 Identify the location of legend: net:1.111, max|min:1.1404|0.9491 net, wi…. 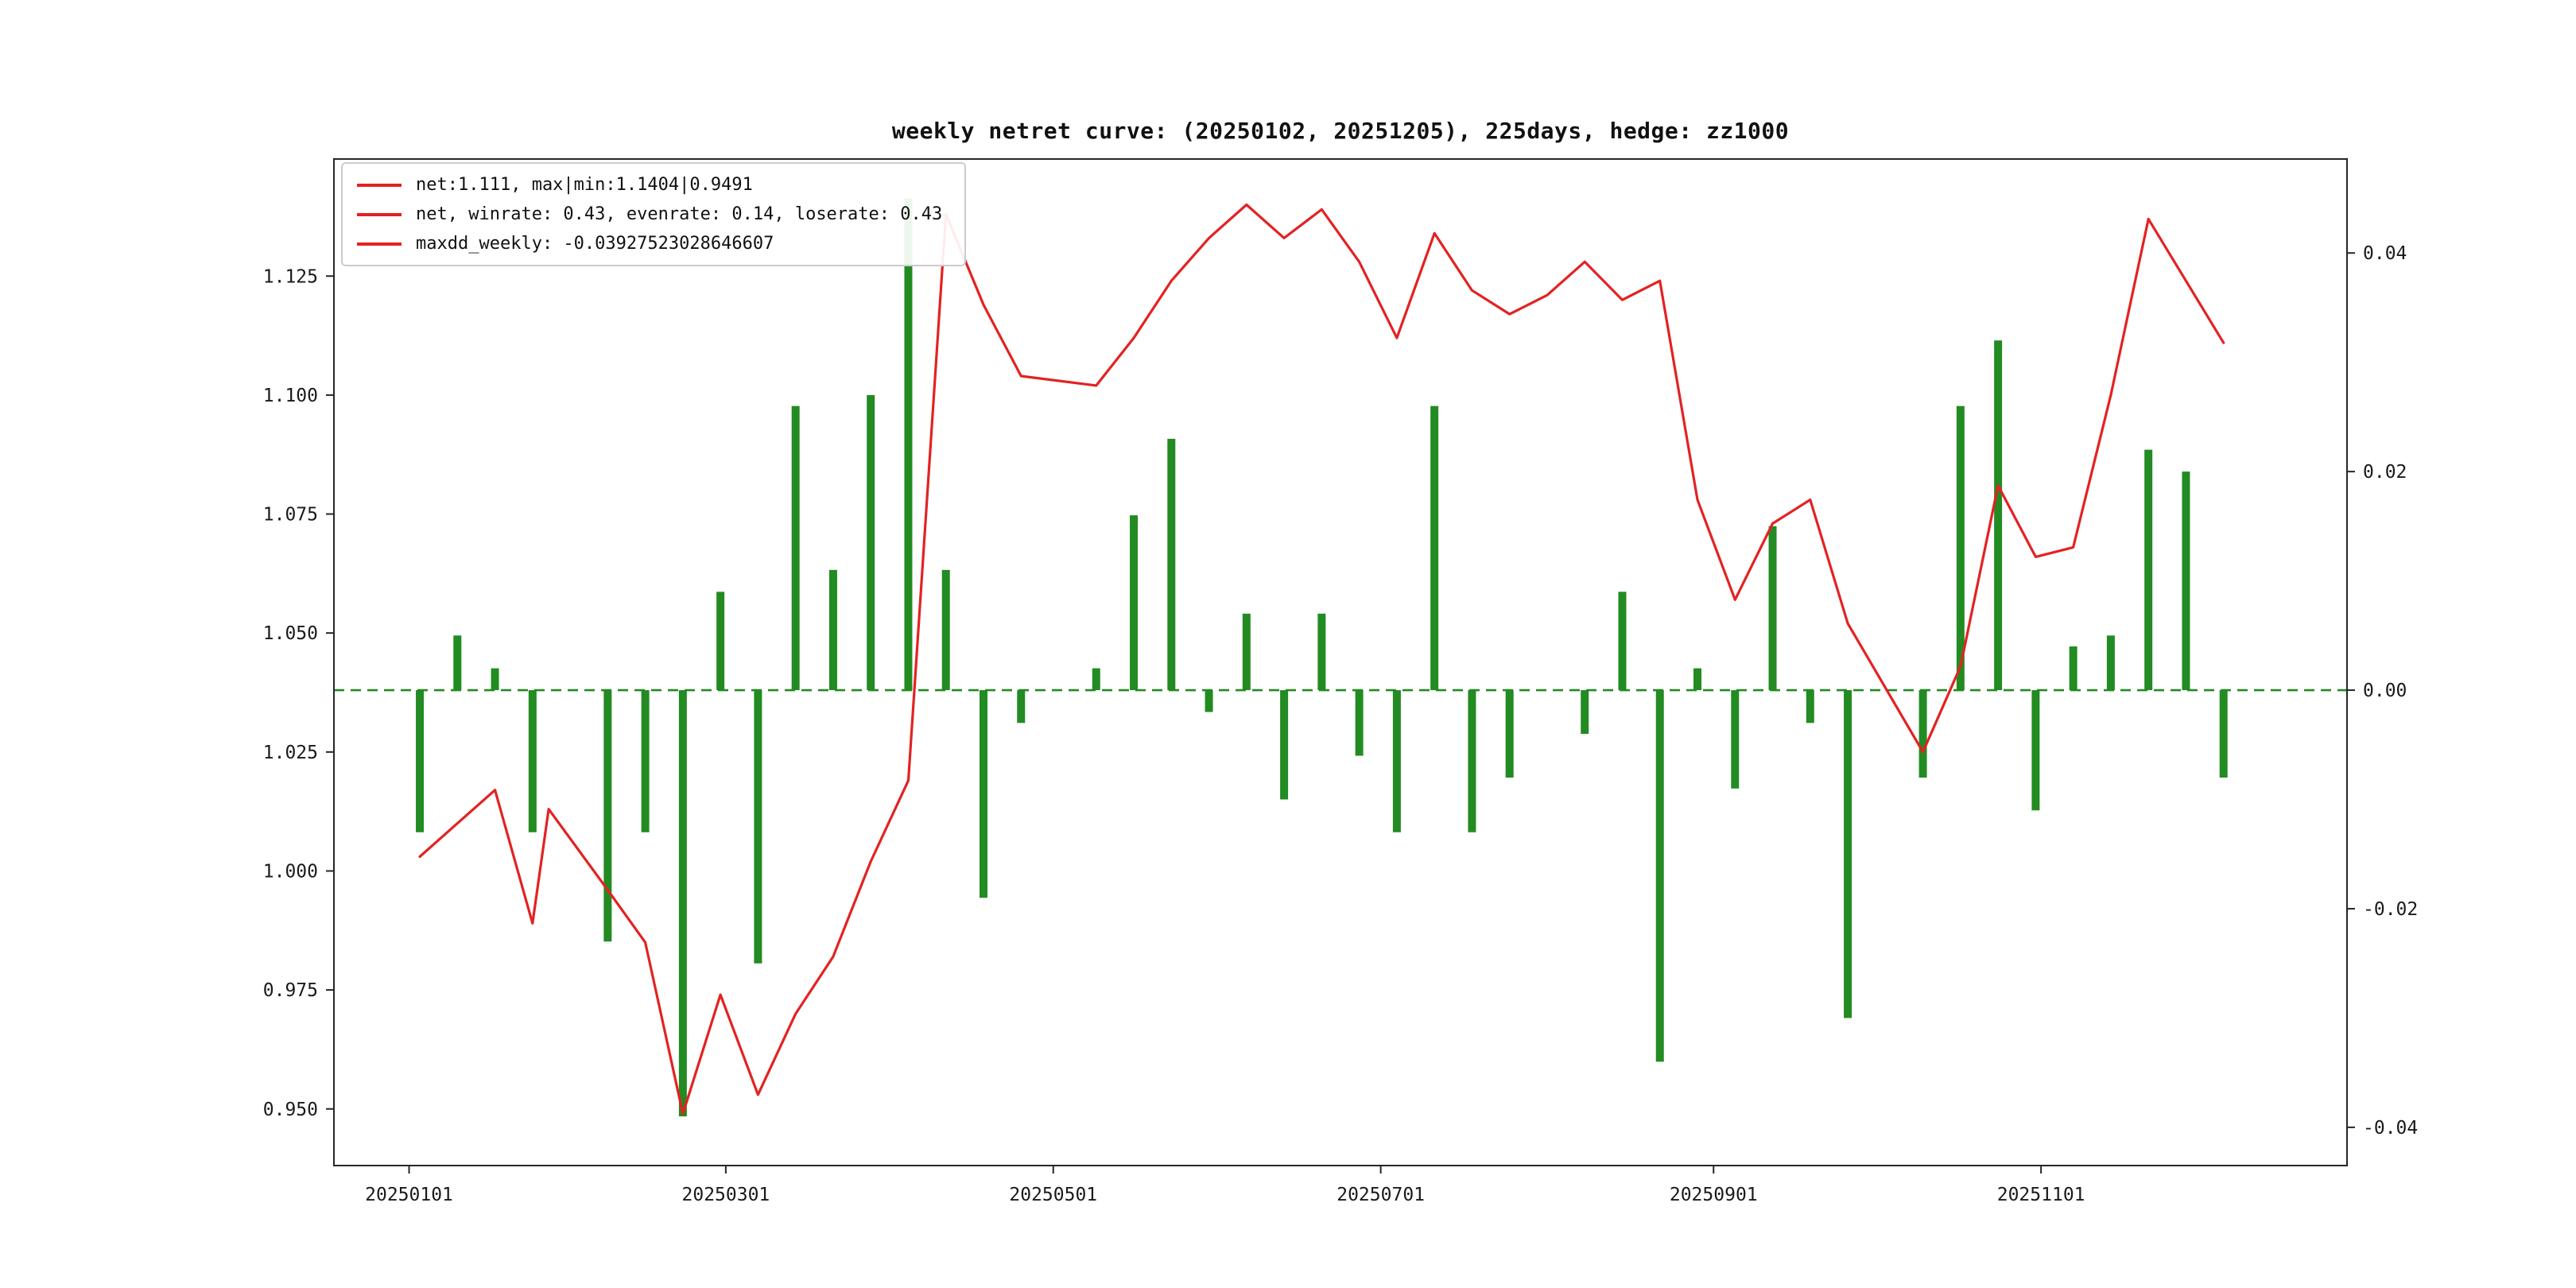
(654, 214).